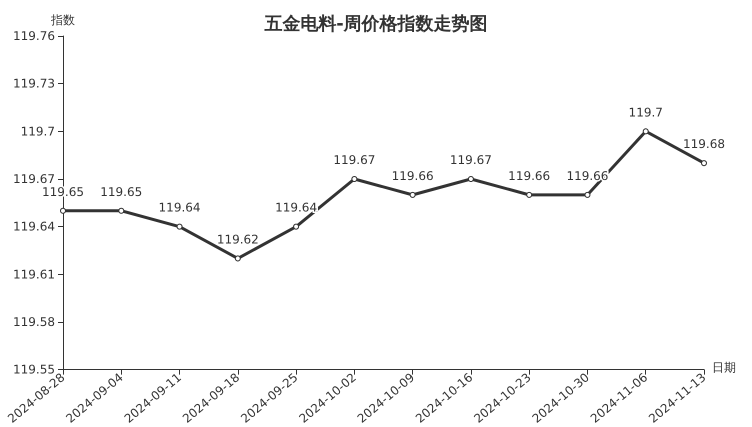 This screenshot has height=427, width=752. I want to click on y-tick-label: 119.7, so click(37, 131).